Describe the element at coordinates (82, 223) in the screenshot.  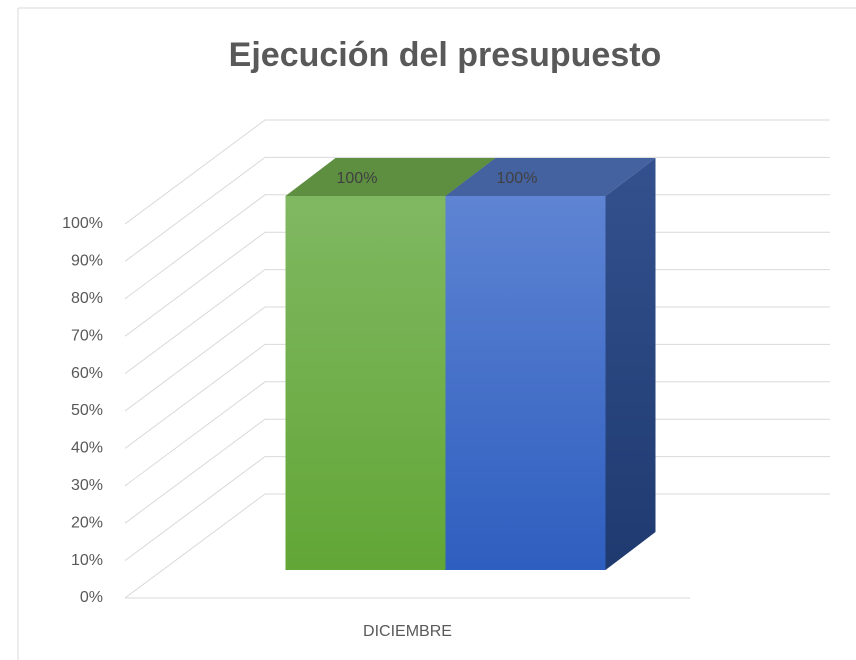
I see `y-tick-label: 100%` at that location.